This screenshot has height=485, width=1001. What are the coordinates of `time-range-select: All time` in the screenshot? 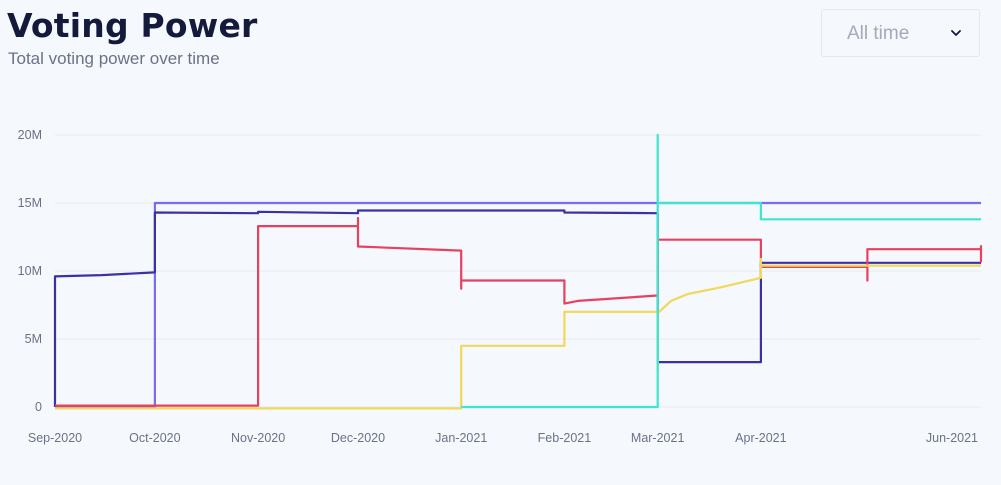 It's located at (900, 33).